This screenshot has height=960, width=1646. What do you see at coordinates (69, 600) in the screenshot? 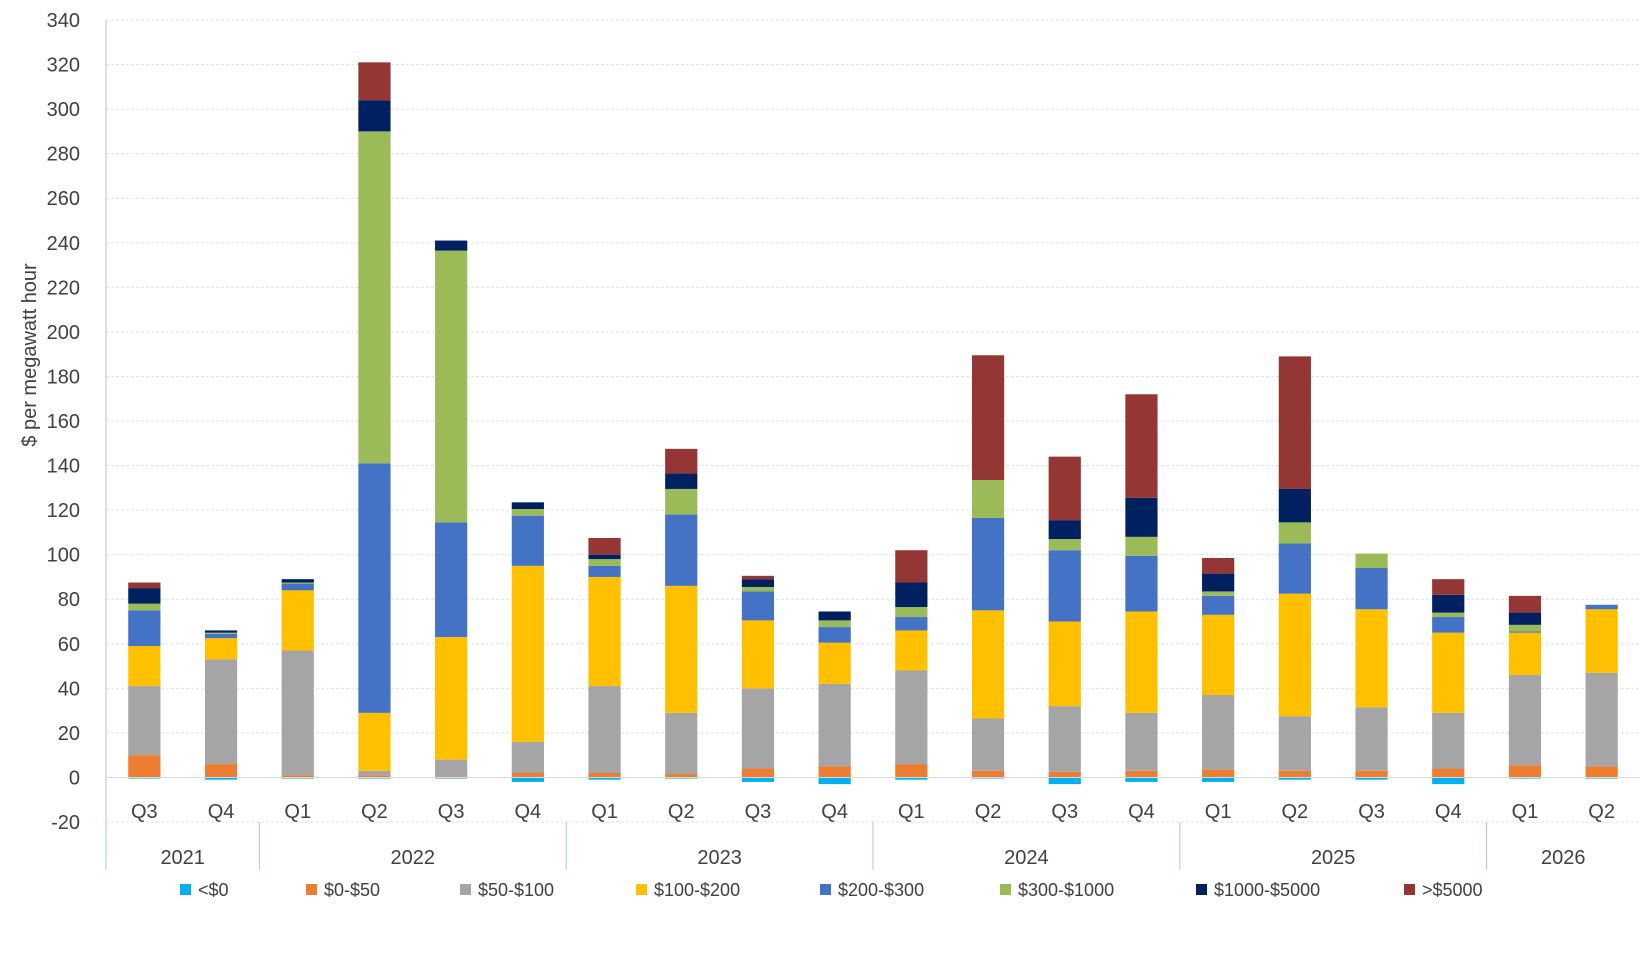
I see `y-tick-label: 80` at bounding box center [69, 600].